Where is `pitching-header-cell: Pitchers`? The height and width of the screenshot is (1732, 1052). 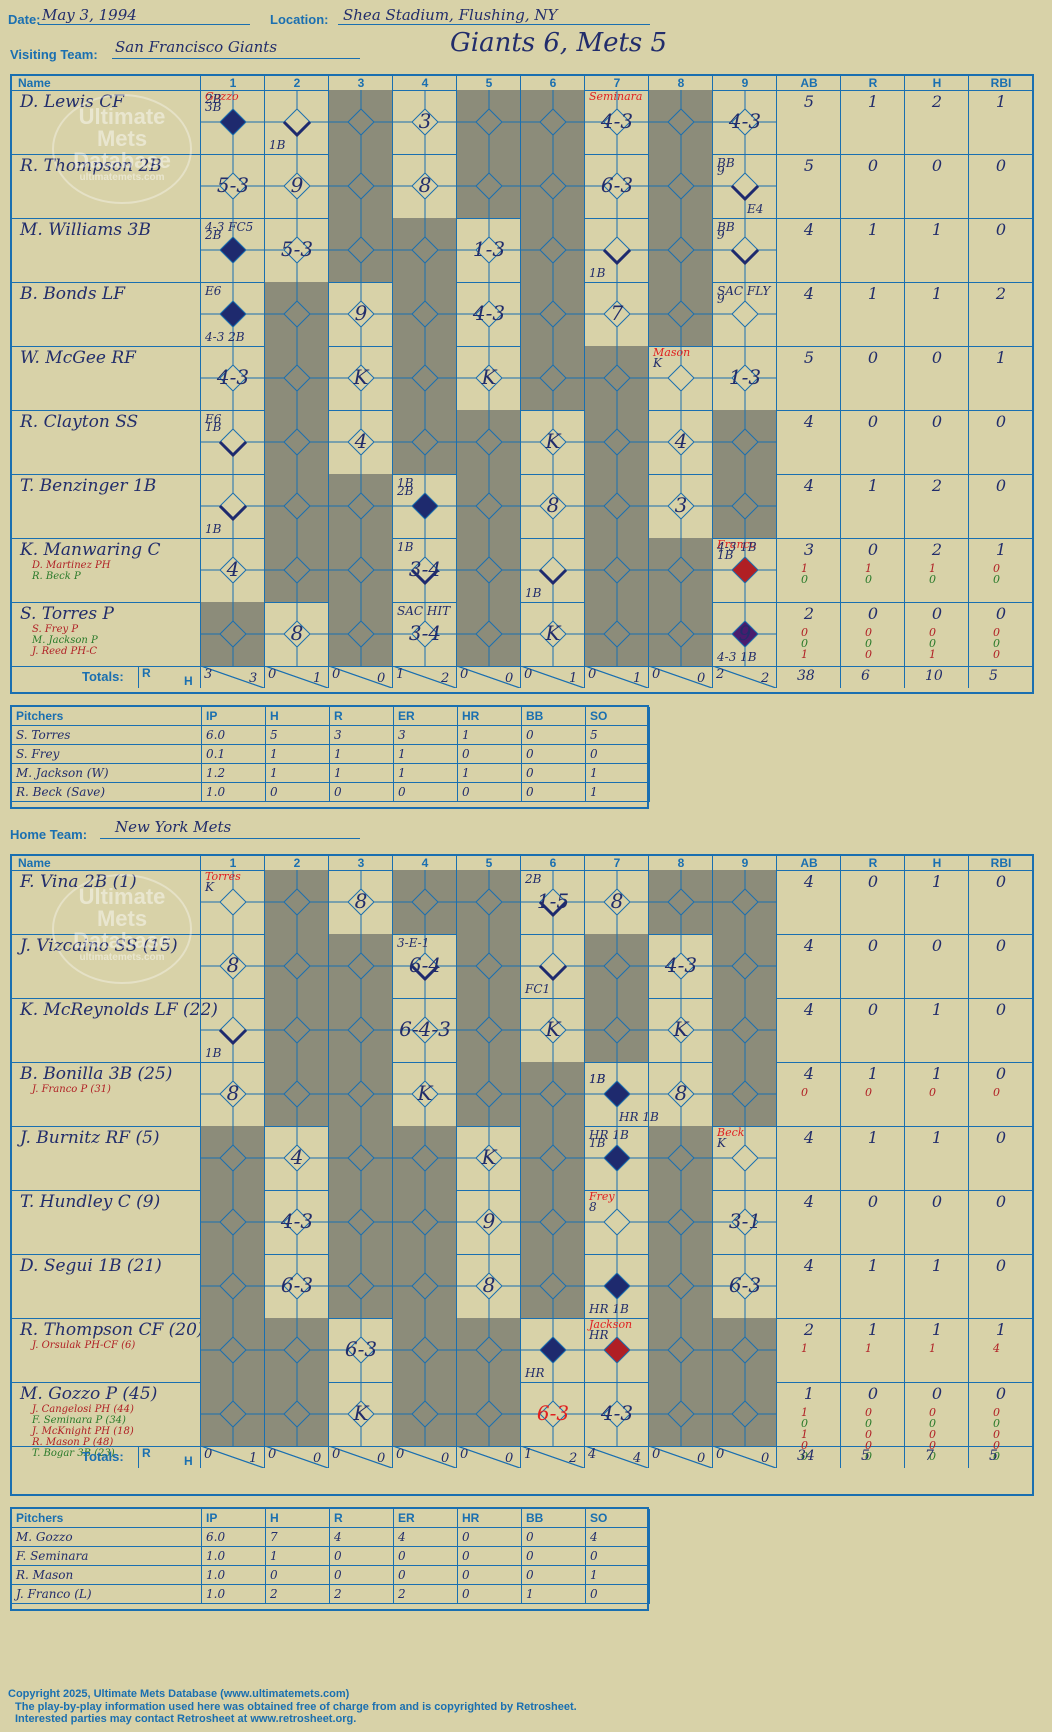 pitching-header-cell: Pitchers is located at coordinates (107, 716).